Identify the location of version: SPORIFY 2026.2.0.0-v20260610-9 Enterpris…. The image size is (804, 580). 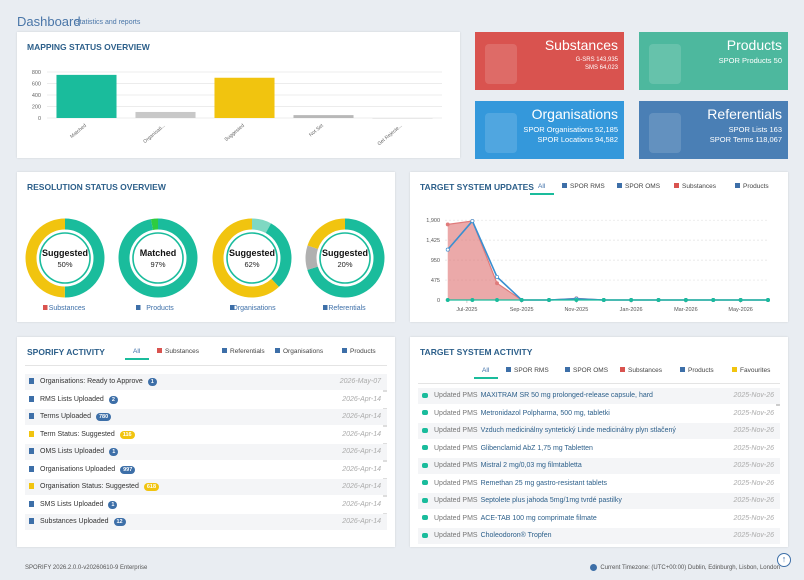
(86, 568).